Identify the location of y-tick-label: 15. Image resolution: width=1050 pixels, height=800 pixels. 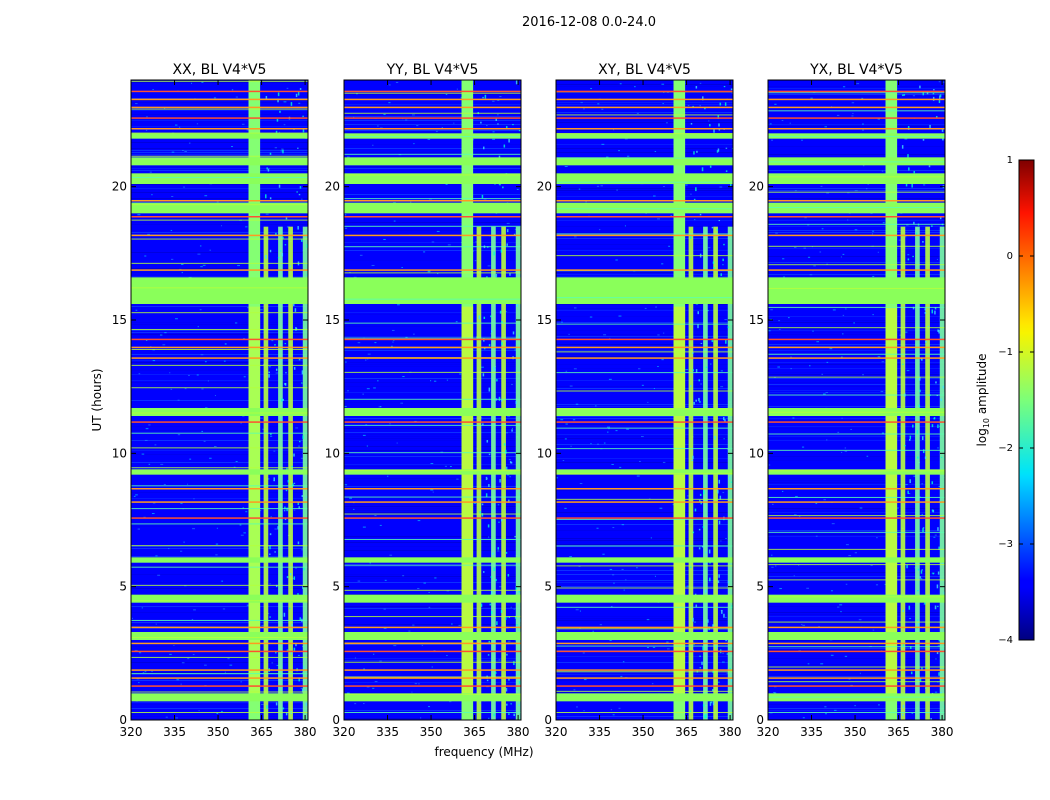
(756, 320).